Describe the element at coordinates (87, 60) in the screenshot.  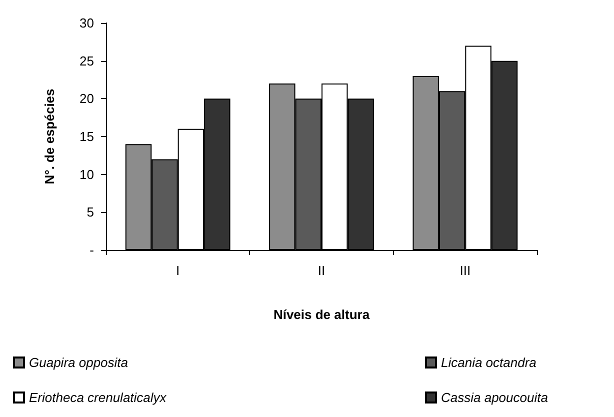
I see `y-tick-label: 25` at that location.